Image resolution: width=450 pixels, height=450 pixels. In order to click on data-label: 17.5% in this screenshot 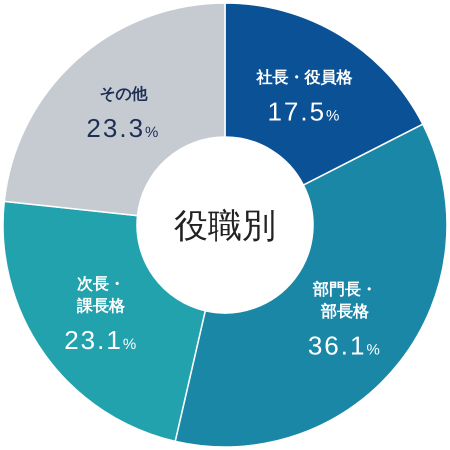, I will do `click(304, 111)`.